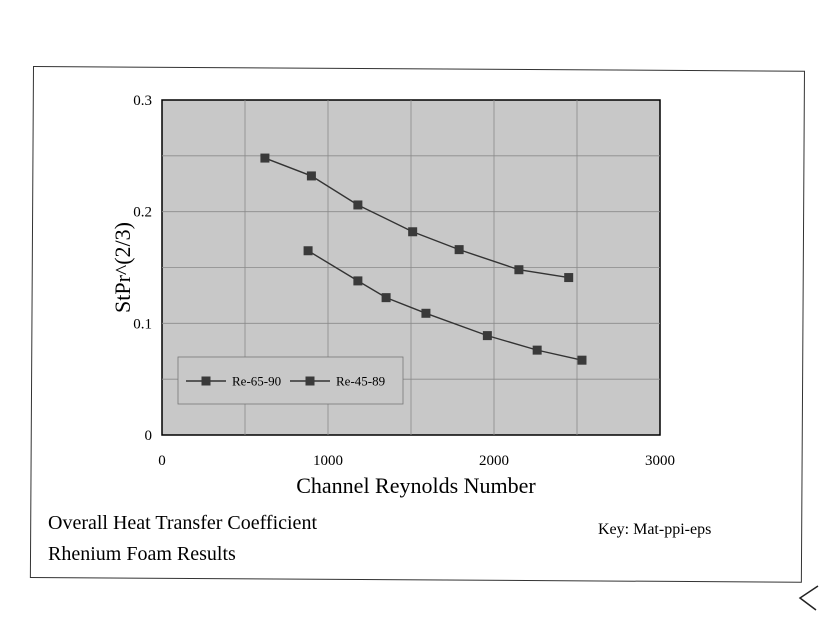 This screenshot has width=825, height=638. What do you see at coordinates (142, 324) in the screenshot?
I see `y-tick-label: 0.1` at bounding box center [142, 324].